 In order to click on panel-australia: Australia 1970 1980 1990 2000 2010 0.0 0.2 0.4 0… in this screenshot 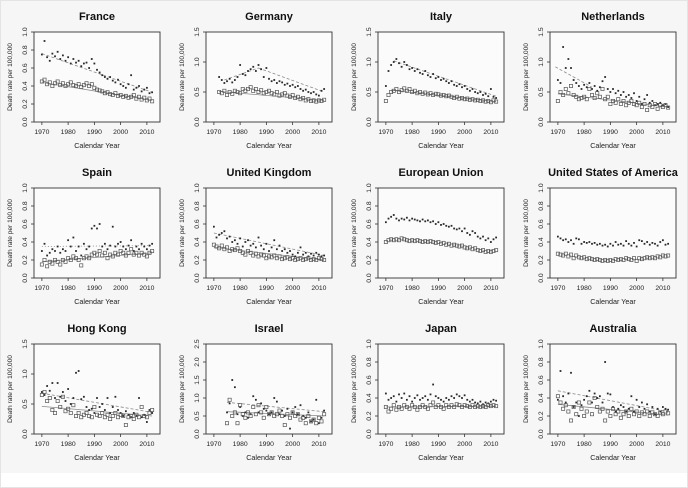, I will do `click(602, 392)`.